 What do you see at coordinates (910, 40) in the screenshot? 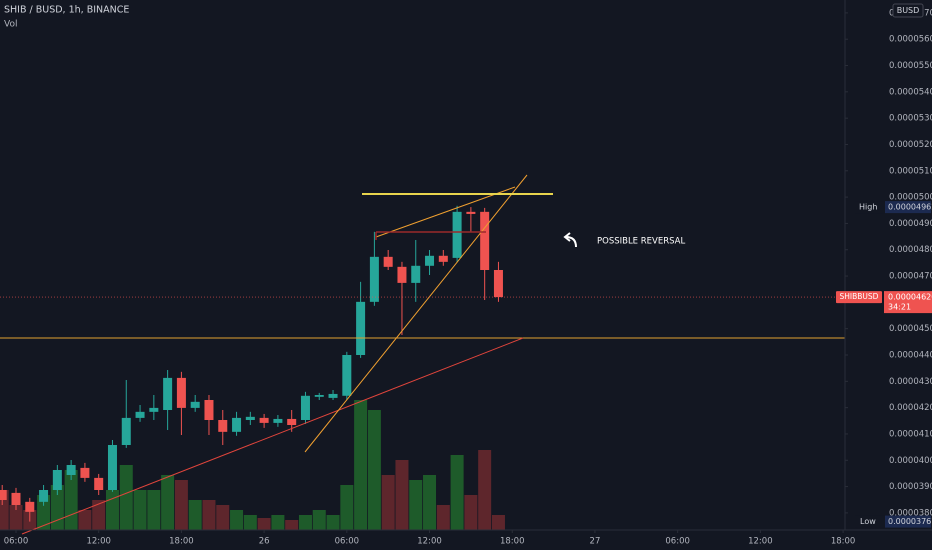
I see `y-tick-label: 0.00005600` at bounding box center [910, 40].